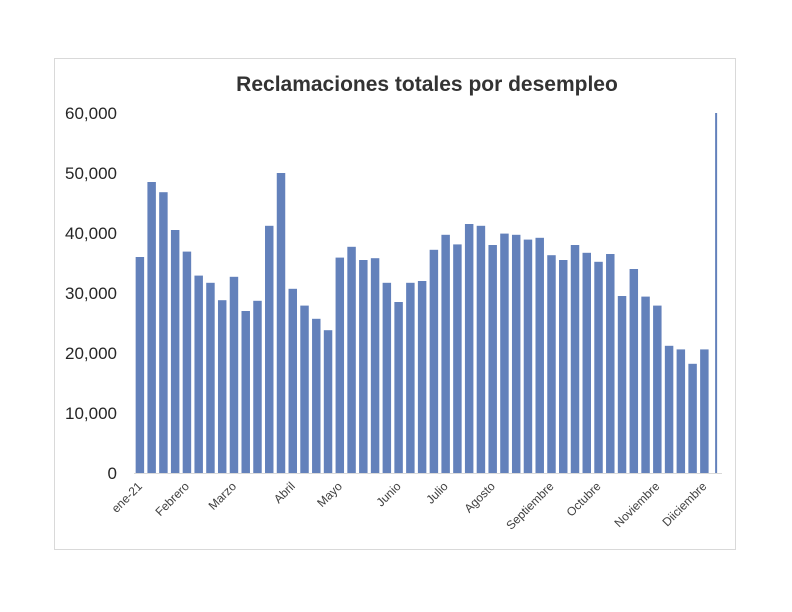 Image resolution: width=792 pixels, height=612 pixels. Describe the element at coordinates (437, 493) in the screenshot. I see `x-tick-label: Julio` at that location.